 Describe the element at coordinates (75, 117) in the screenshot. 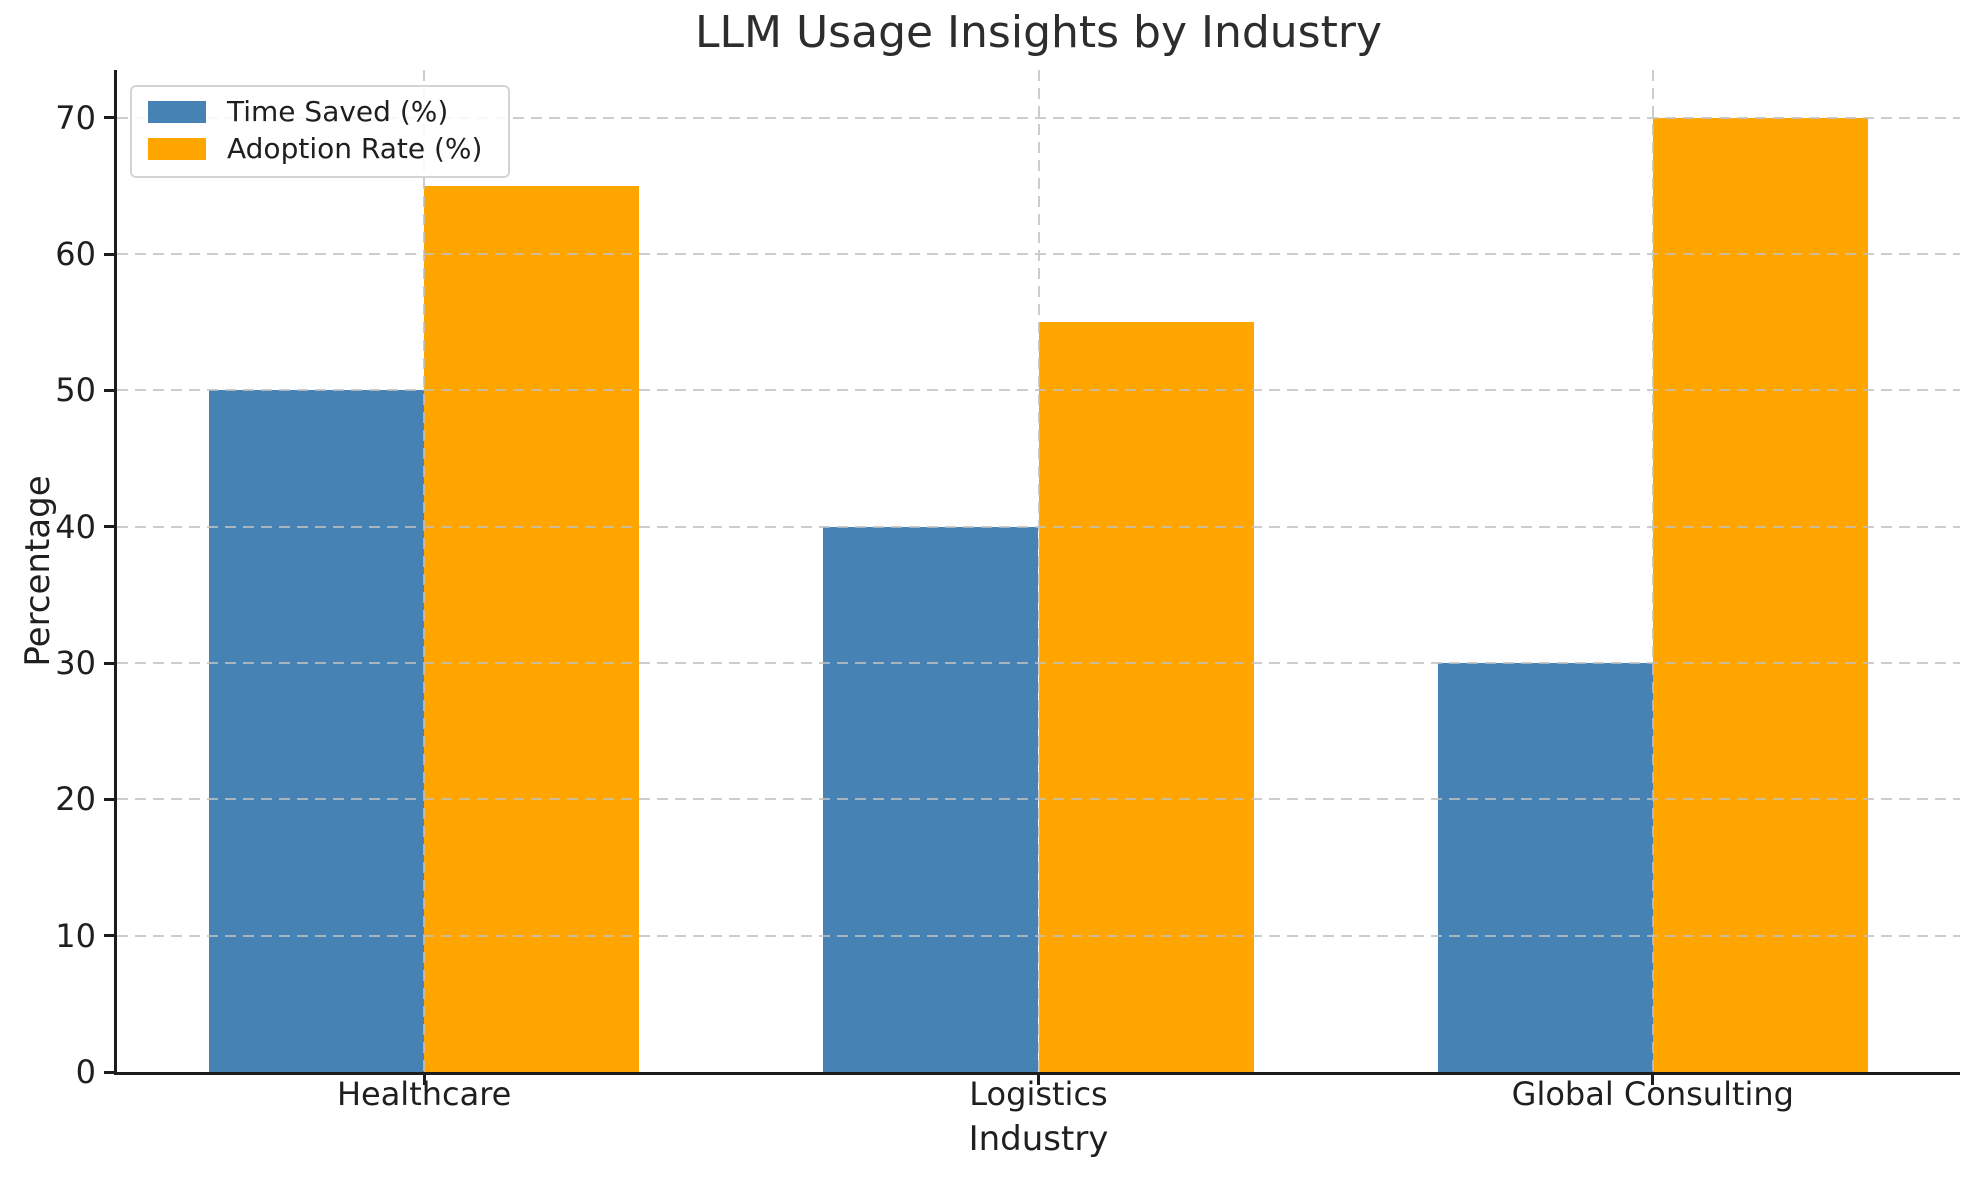

I see `y-tick-label-70: 70` at that location.